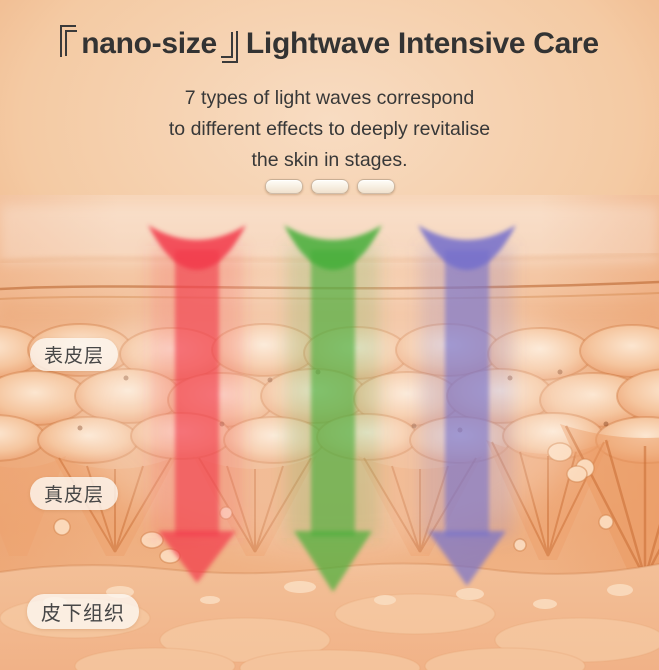 The width and height of the screenshot is (659, 670). I want to click on red-light-beam, so click(197, 404).